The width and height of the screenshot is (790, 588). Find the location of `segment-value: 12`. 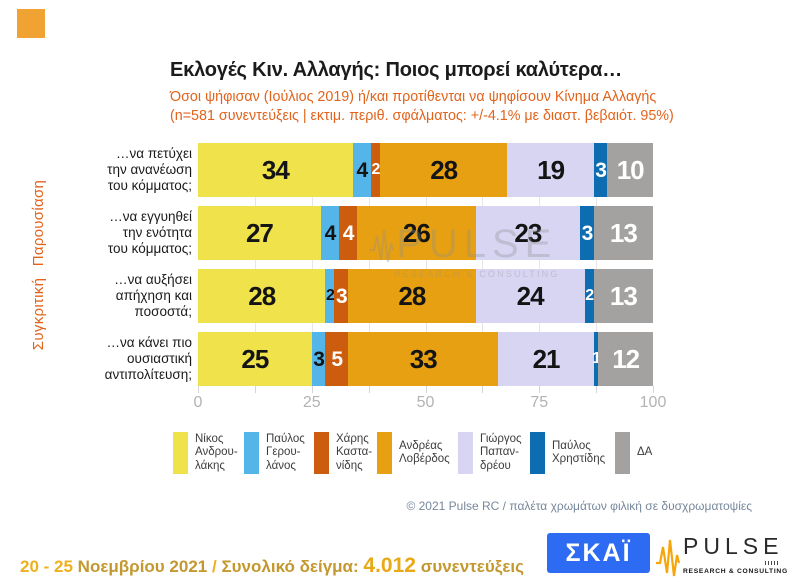

segment-value: 12 is located at coordinates (626, 359).